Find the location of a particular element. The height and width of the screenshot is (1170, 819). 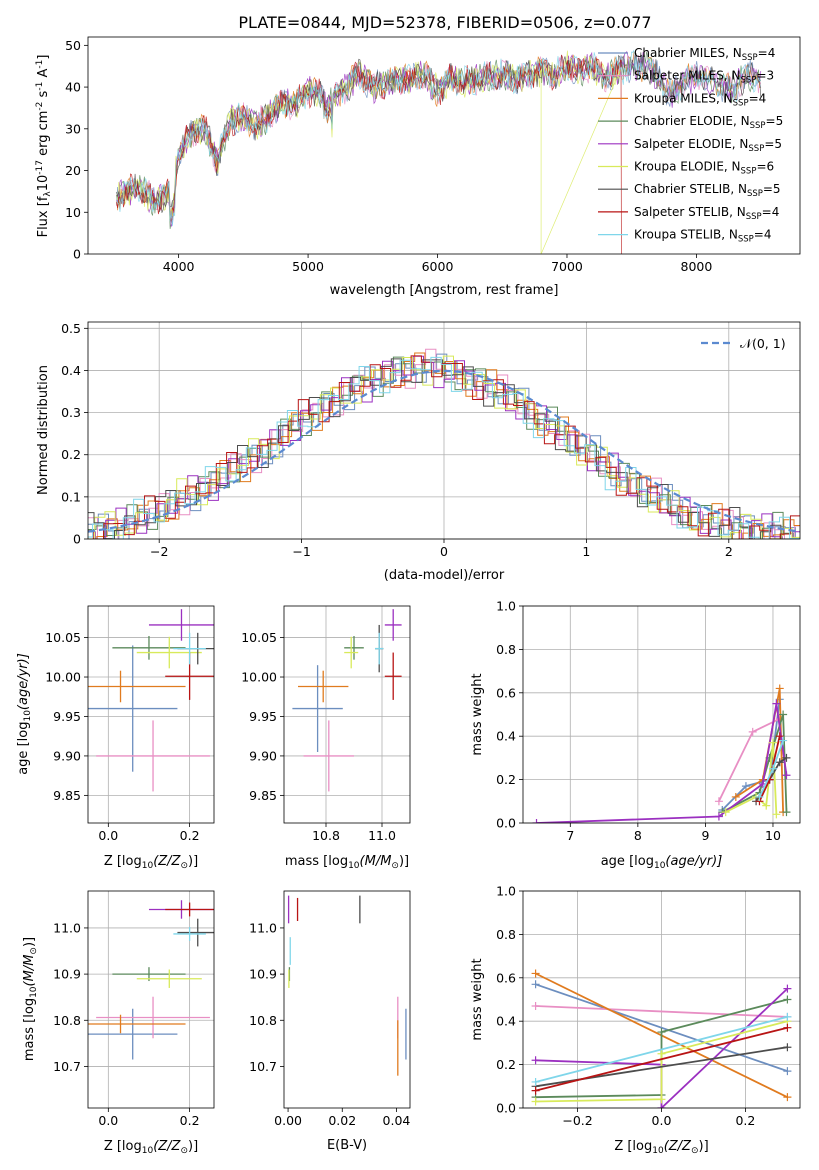

label-part: -17 is located at coordinates (40, 167).